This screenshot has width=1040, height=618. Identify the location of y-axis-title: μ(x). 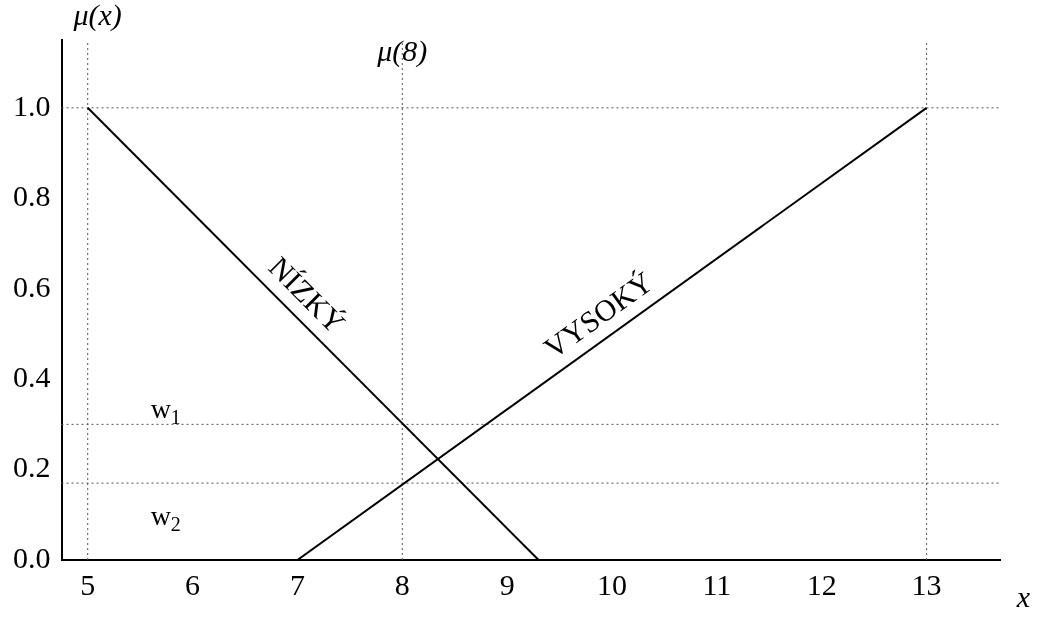
(97, 16).